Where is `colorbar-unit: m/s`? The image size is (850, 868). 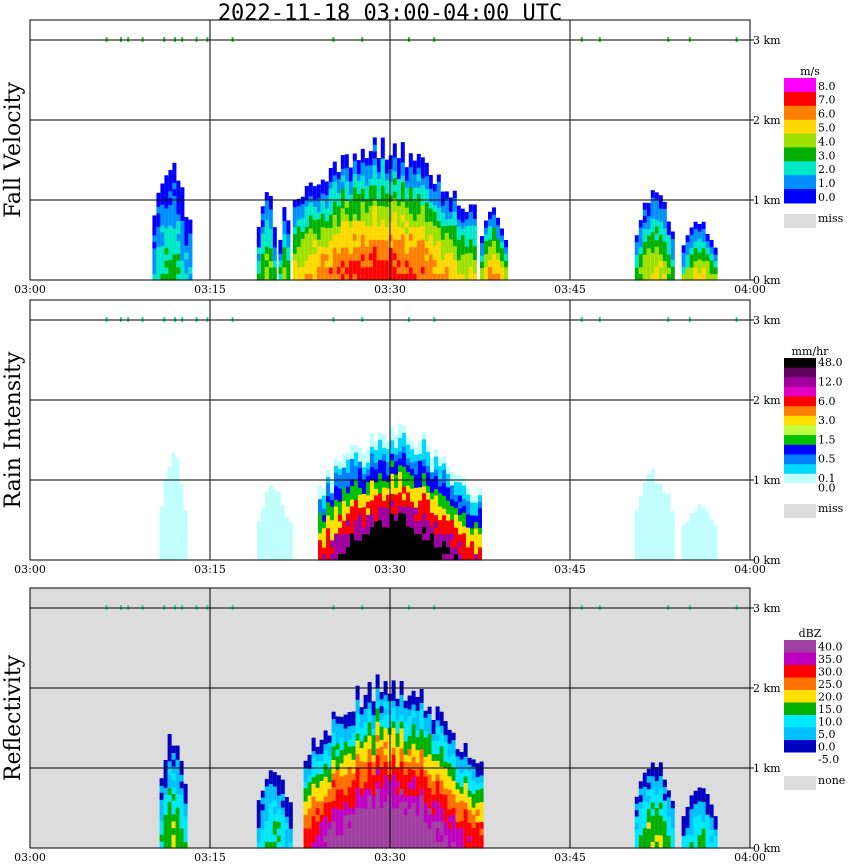 colorbar-unit: m/s is located at coordinates (810, 71).